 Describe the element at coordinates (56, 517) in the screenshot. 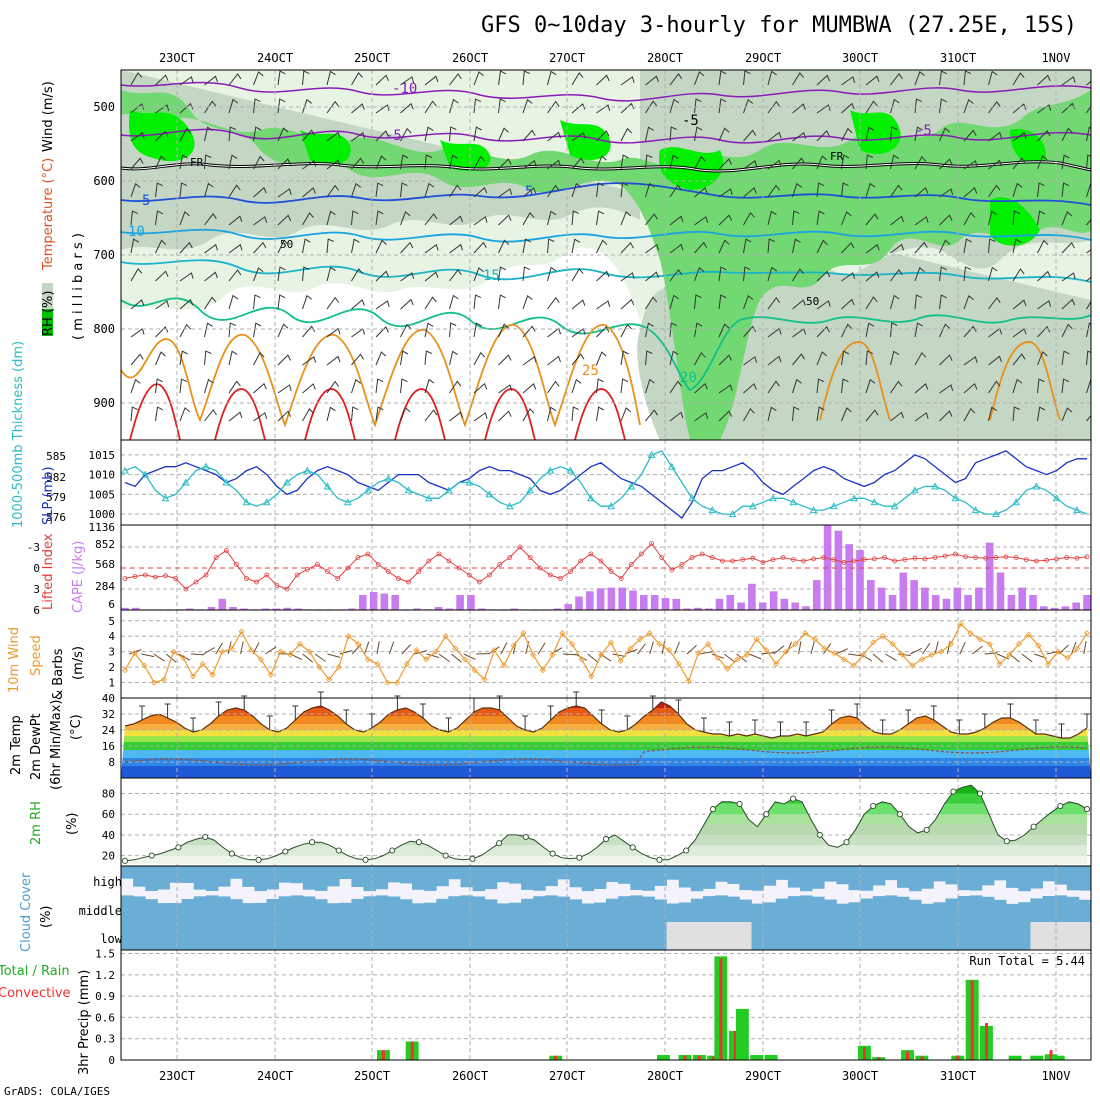

I see `thickness-tick-3: 576` at that location.